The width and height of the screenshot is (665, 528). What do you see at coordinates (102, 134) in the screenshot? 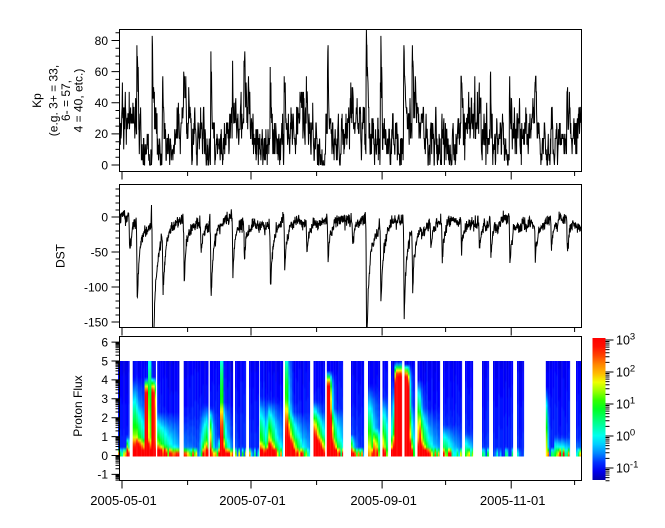
I see `svg-text: 20` at bounding box center [102, 134].